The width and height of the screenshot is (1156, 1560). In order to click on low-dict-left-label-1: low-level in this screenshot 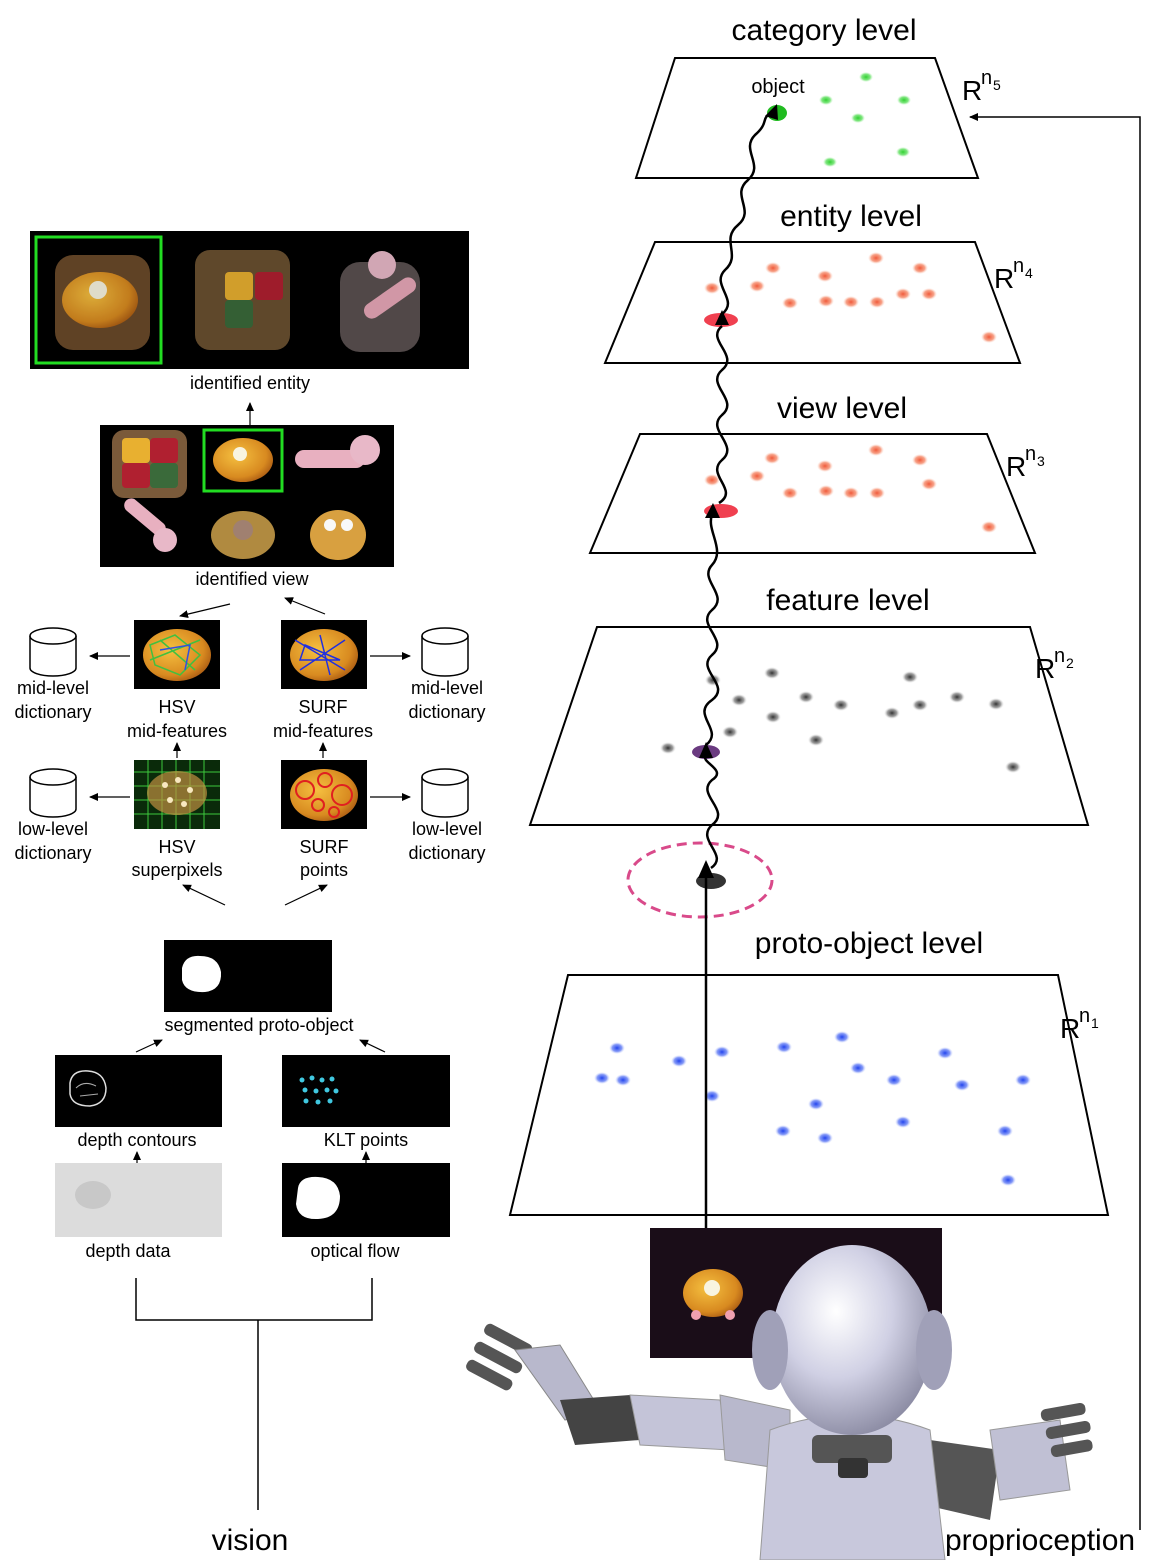, I will do `click(53, 829)`.